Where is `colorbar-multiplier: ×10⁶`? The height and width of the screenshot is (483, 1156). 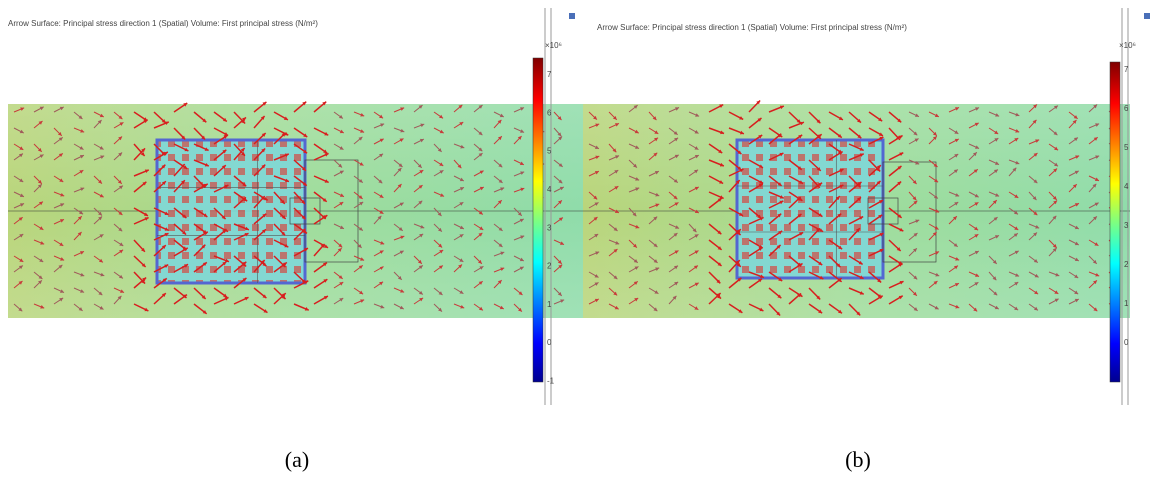
colorbar-multiplier: ×10⁶ is located at coordinates (1127, 45).